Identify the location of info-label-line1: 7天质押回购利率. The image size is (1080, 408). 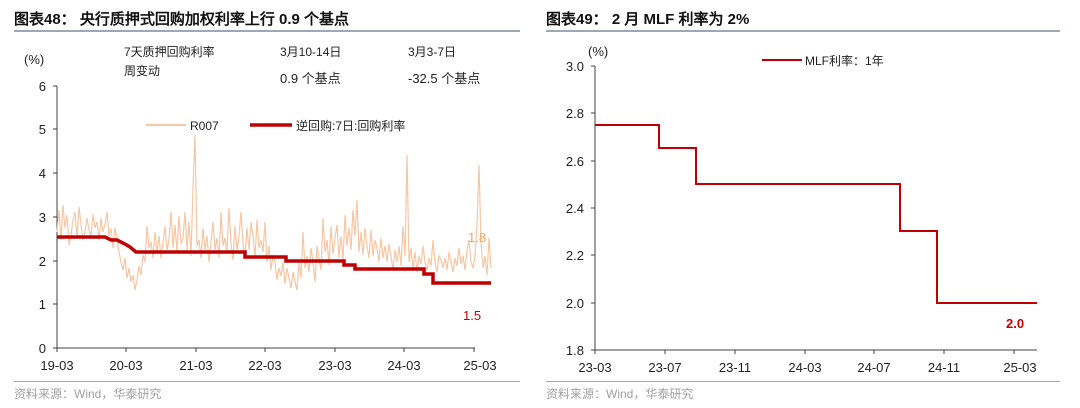
(169, 51).